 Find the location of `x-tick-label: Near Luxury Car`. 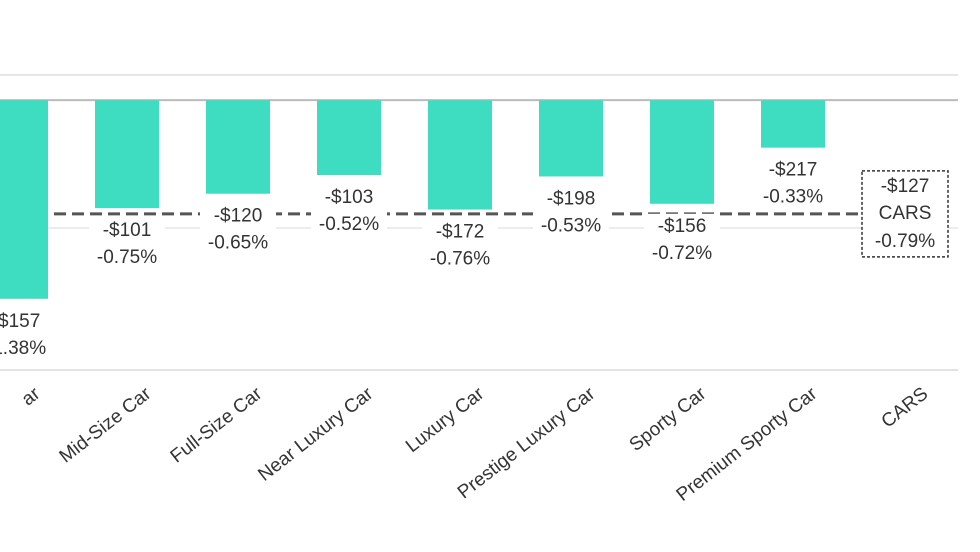

x-tick-label: Near Luxury Car is located at coordinates (315, 434).